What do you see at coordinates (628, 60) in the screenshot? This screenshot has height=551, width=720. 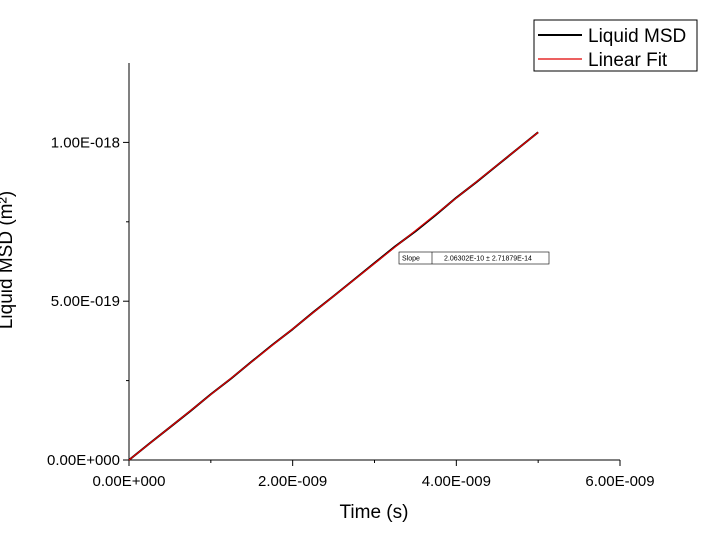 I see `legend-label-linear-fit: Linear Fit` at bounding box center [628, 60].